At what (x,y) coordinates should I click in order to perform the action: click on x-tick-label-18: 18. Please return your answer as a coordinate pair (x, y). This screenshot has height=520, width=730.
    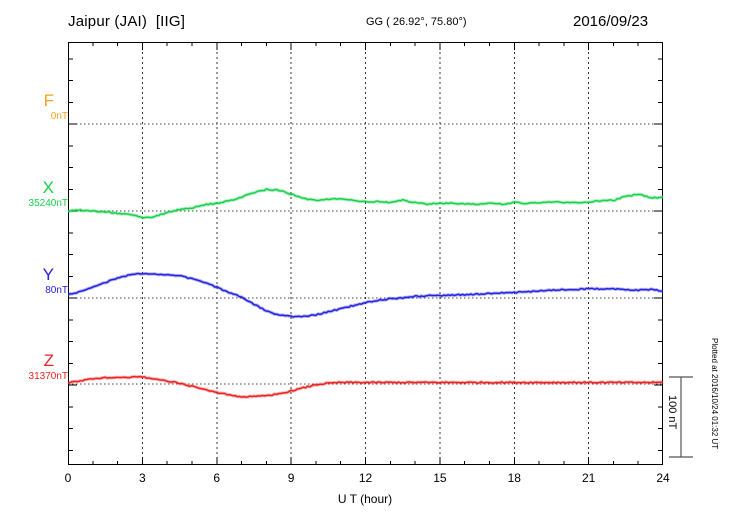
    Looking at the image, I should click on (514, 478).